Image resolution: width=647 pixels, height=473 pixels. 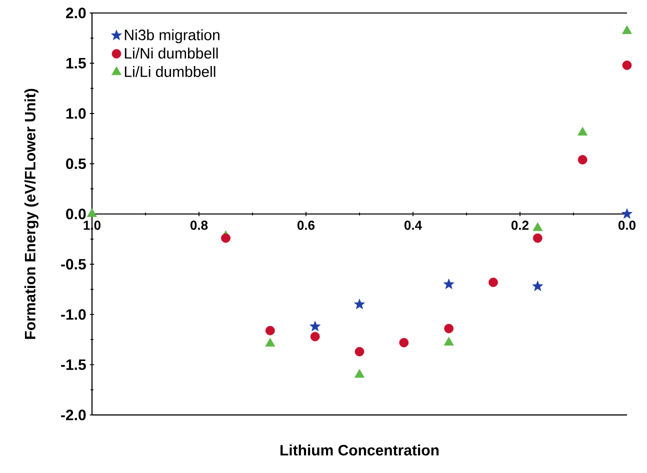 I want to click on x-tick-label: 0.4, so click(x=413, y=225).